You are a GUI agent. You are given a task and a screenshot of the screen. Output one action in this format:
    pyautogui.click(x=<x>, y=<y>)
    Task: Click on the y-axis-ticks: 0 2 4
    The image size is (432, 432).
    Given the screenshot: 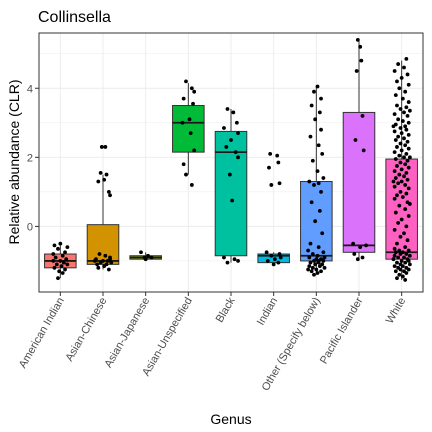 What is the action you would take?
    pyautogui.click(x=33, y=158)
    